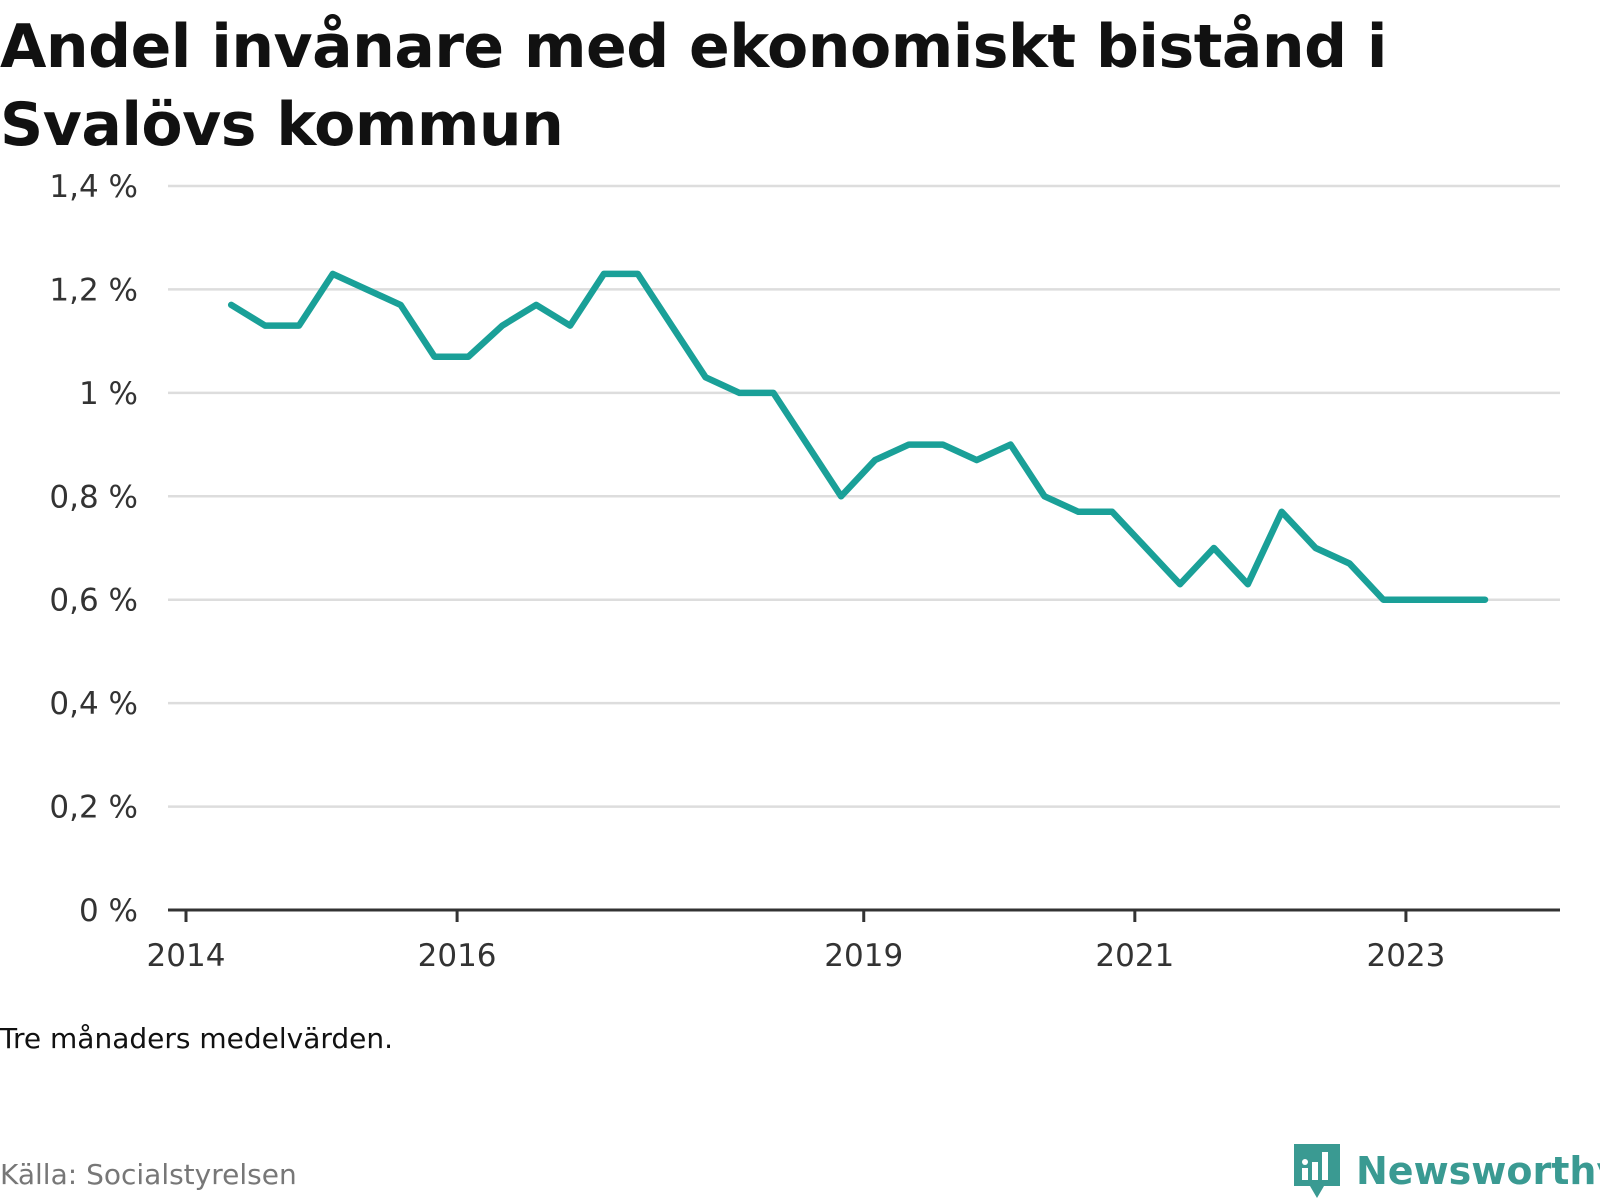  What do you see at coordinates (93, 549) in the screenshot?
I see `y-axis-ticks: 0 % 0,2 % 0,4 % 0,6 % 0,8 % 1 % 1,2 % 1,4 %` at bounding box center [93, 549].